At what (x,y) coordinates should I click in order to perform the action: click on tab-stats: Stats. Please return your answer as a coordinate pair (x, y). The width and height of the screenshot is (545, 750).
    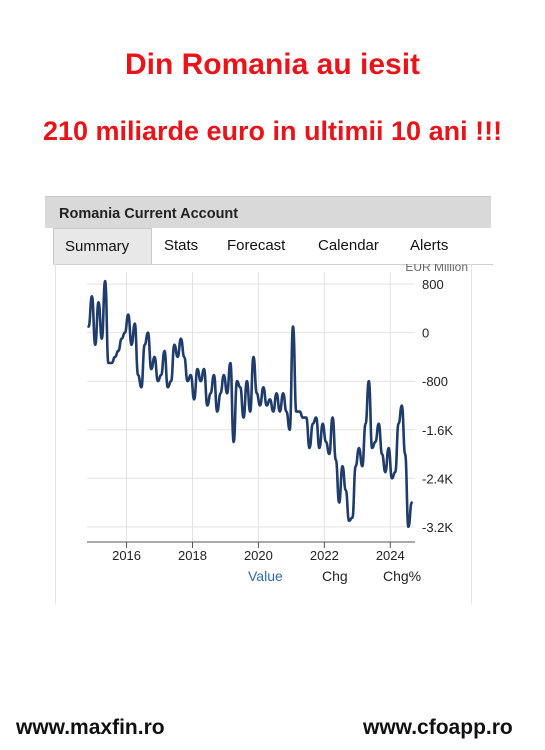
    Looking at the image, I should click on (181, 245).